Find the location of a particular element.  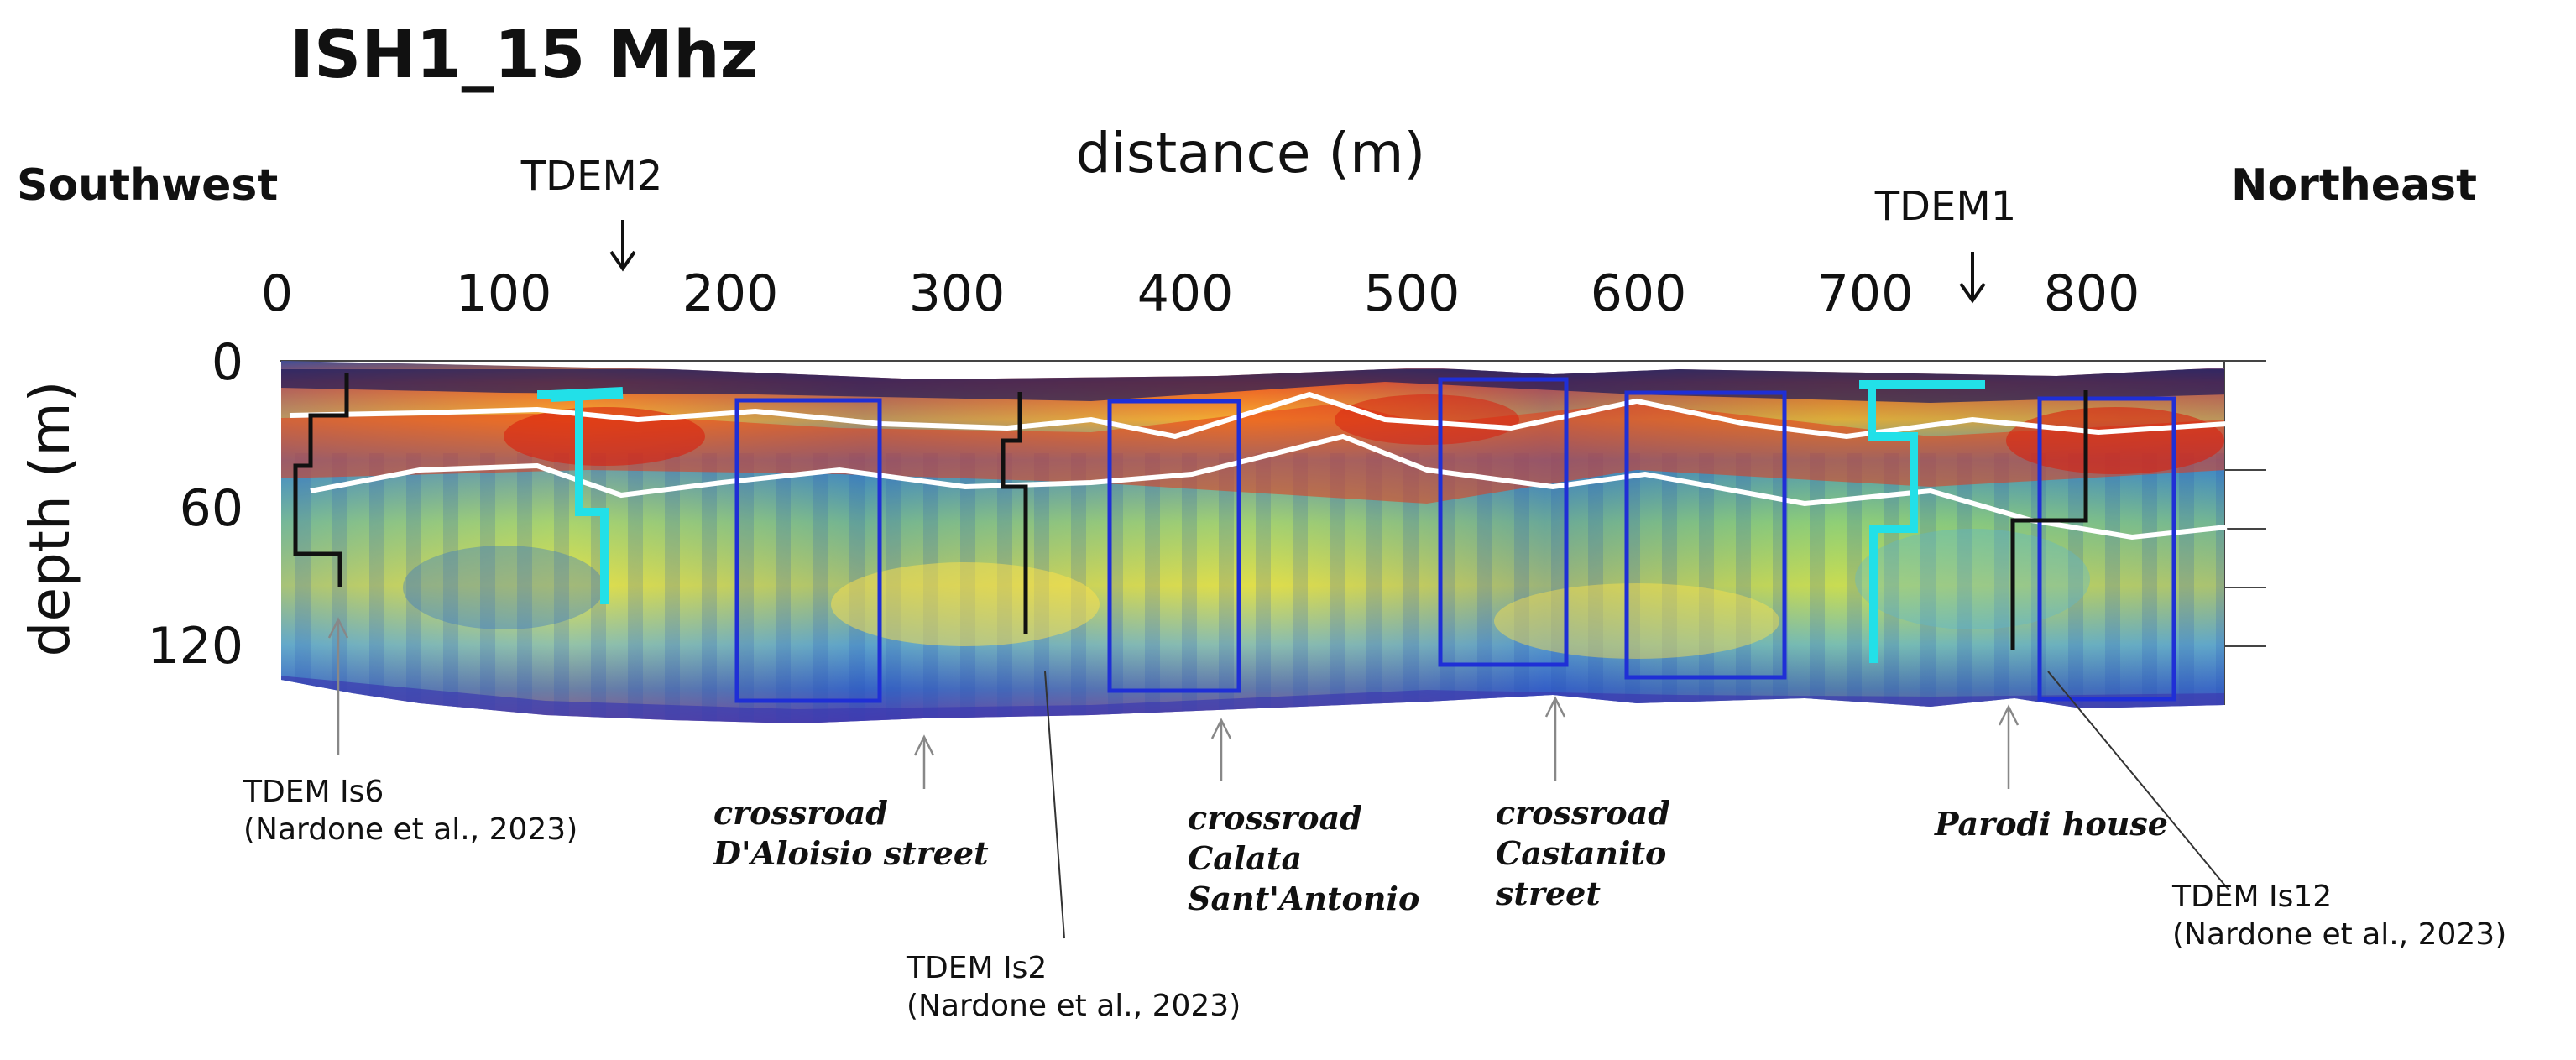

tdem2-arrow is located at coordinates (622, 246).